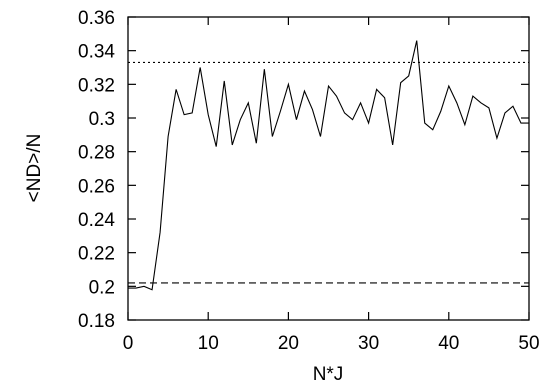  I want to click on y-tick-label: 0.18, so click(96, 321).